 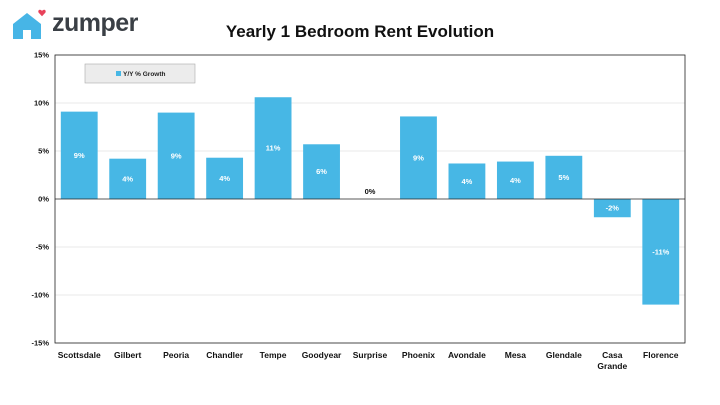 What do you see at coordinates (128, 355) in the screenshot?
I see `x-tick-label: Gilbert` at bounding box center [128, 355].